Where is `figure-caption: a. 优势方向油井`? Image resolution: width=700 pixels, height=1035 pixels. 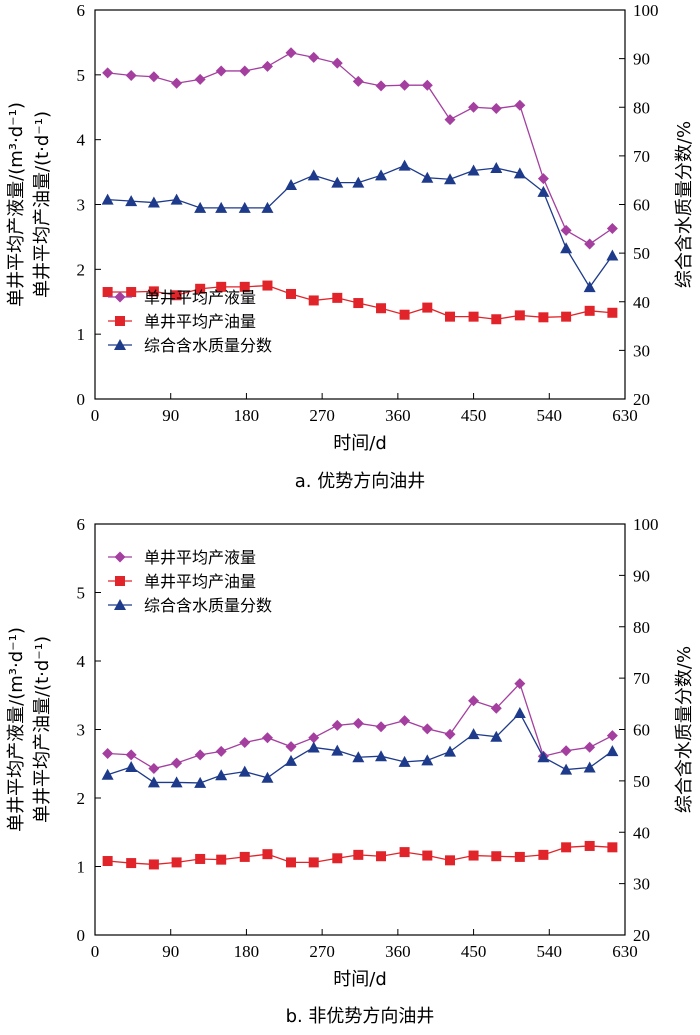
figure-caption: a. 优势方向油井 is located at coordinates (360, 481).